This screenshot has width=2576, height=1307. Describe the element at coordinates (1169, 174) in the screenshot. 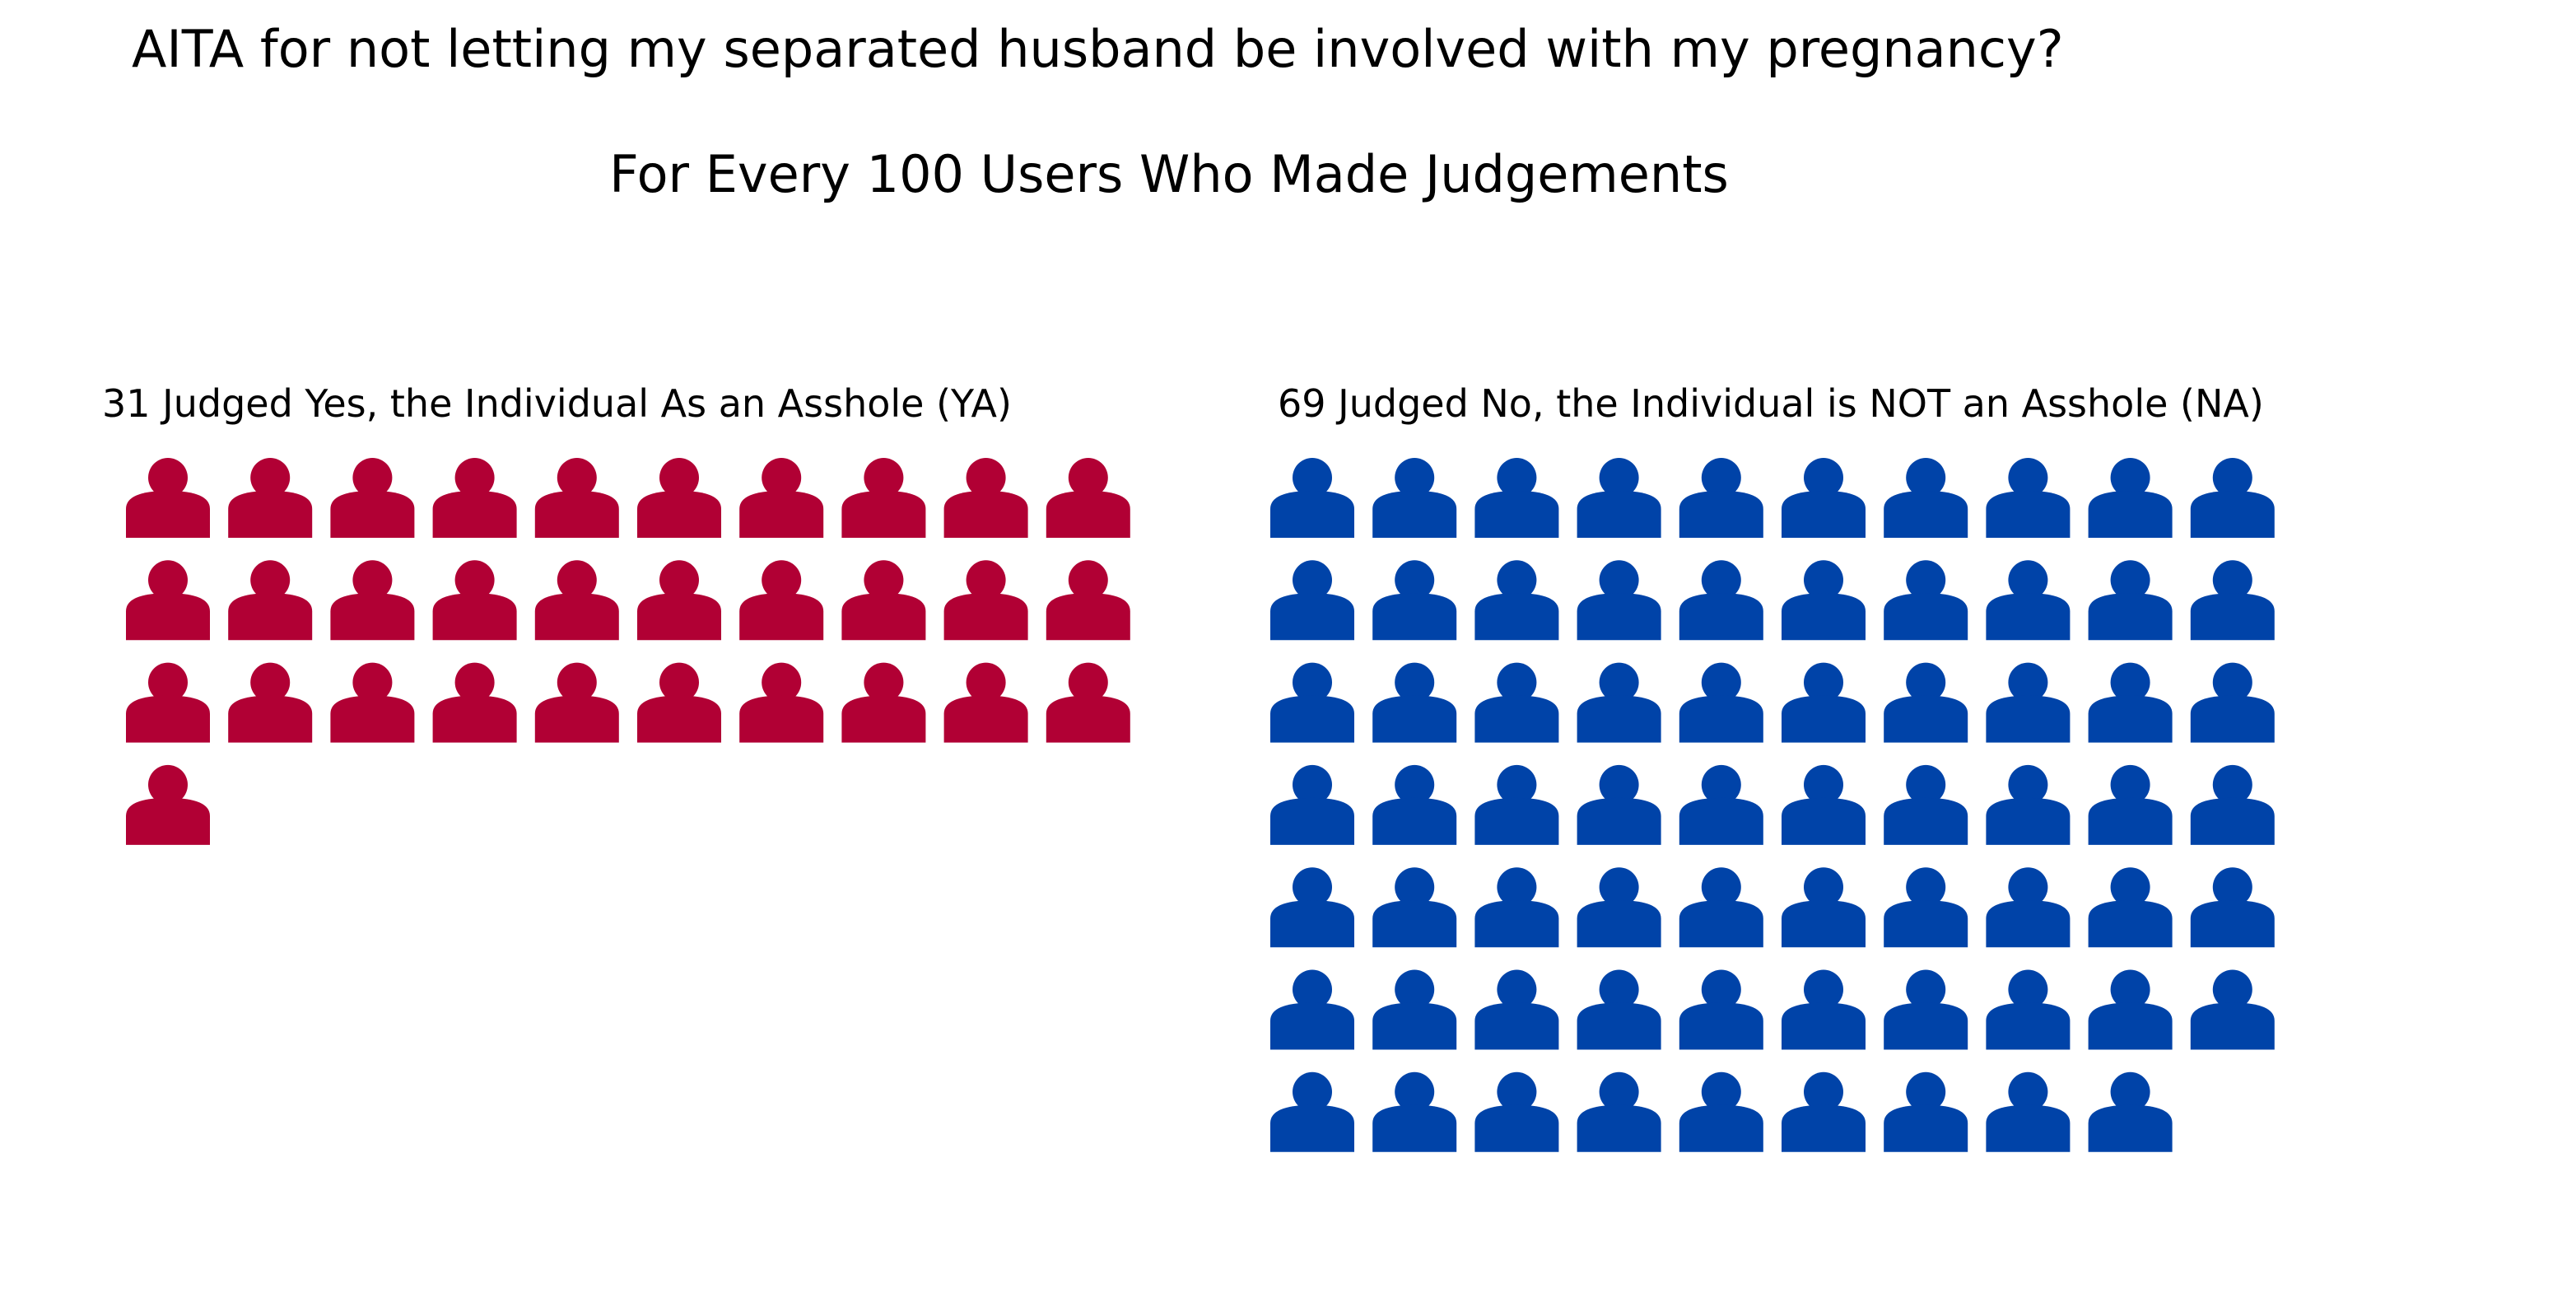

I see `chart-subtitle: For Every 100 Users Who Made Judgements` at that location.